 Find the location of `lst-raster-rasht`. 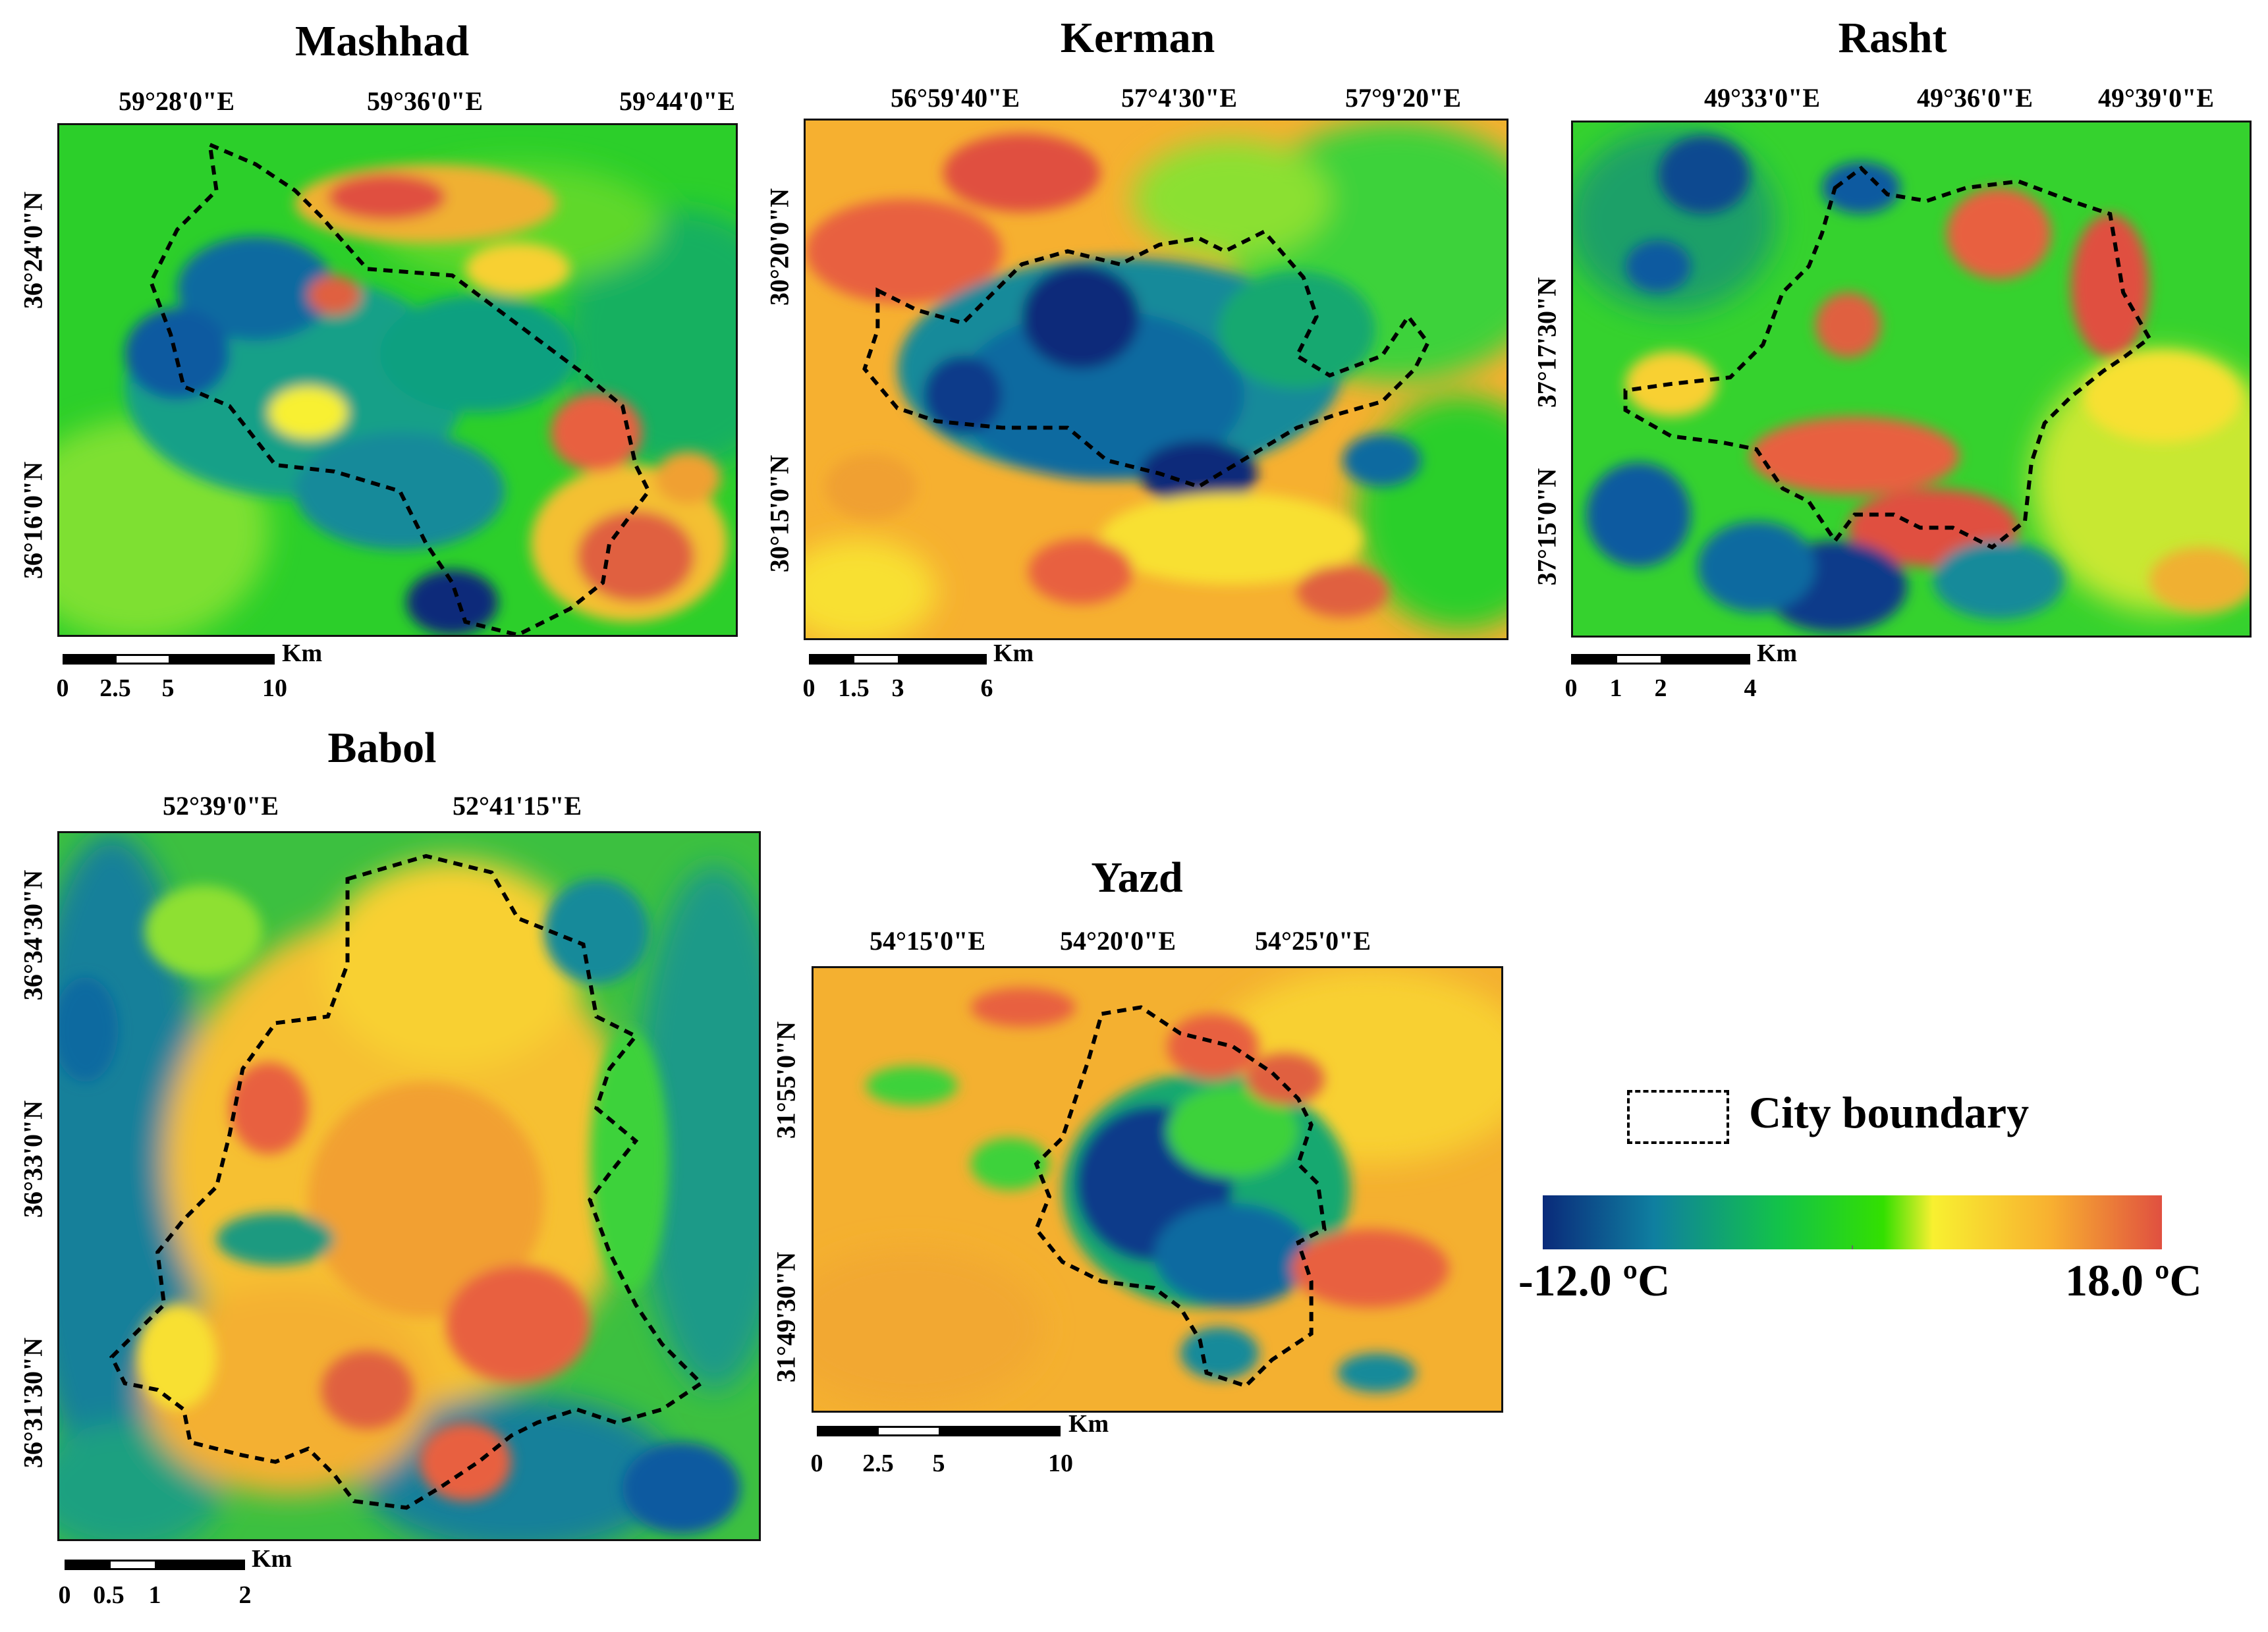

lst-raster-rasht is located at coordinates (1911, 379).